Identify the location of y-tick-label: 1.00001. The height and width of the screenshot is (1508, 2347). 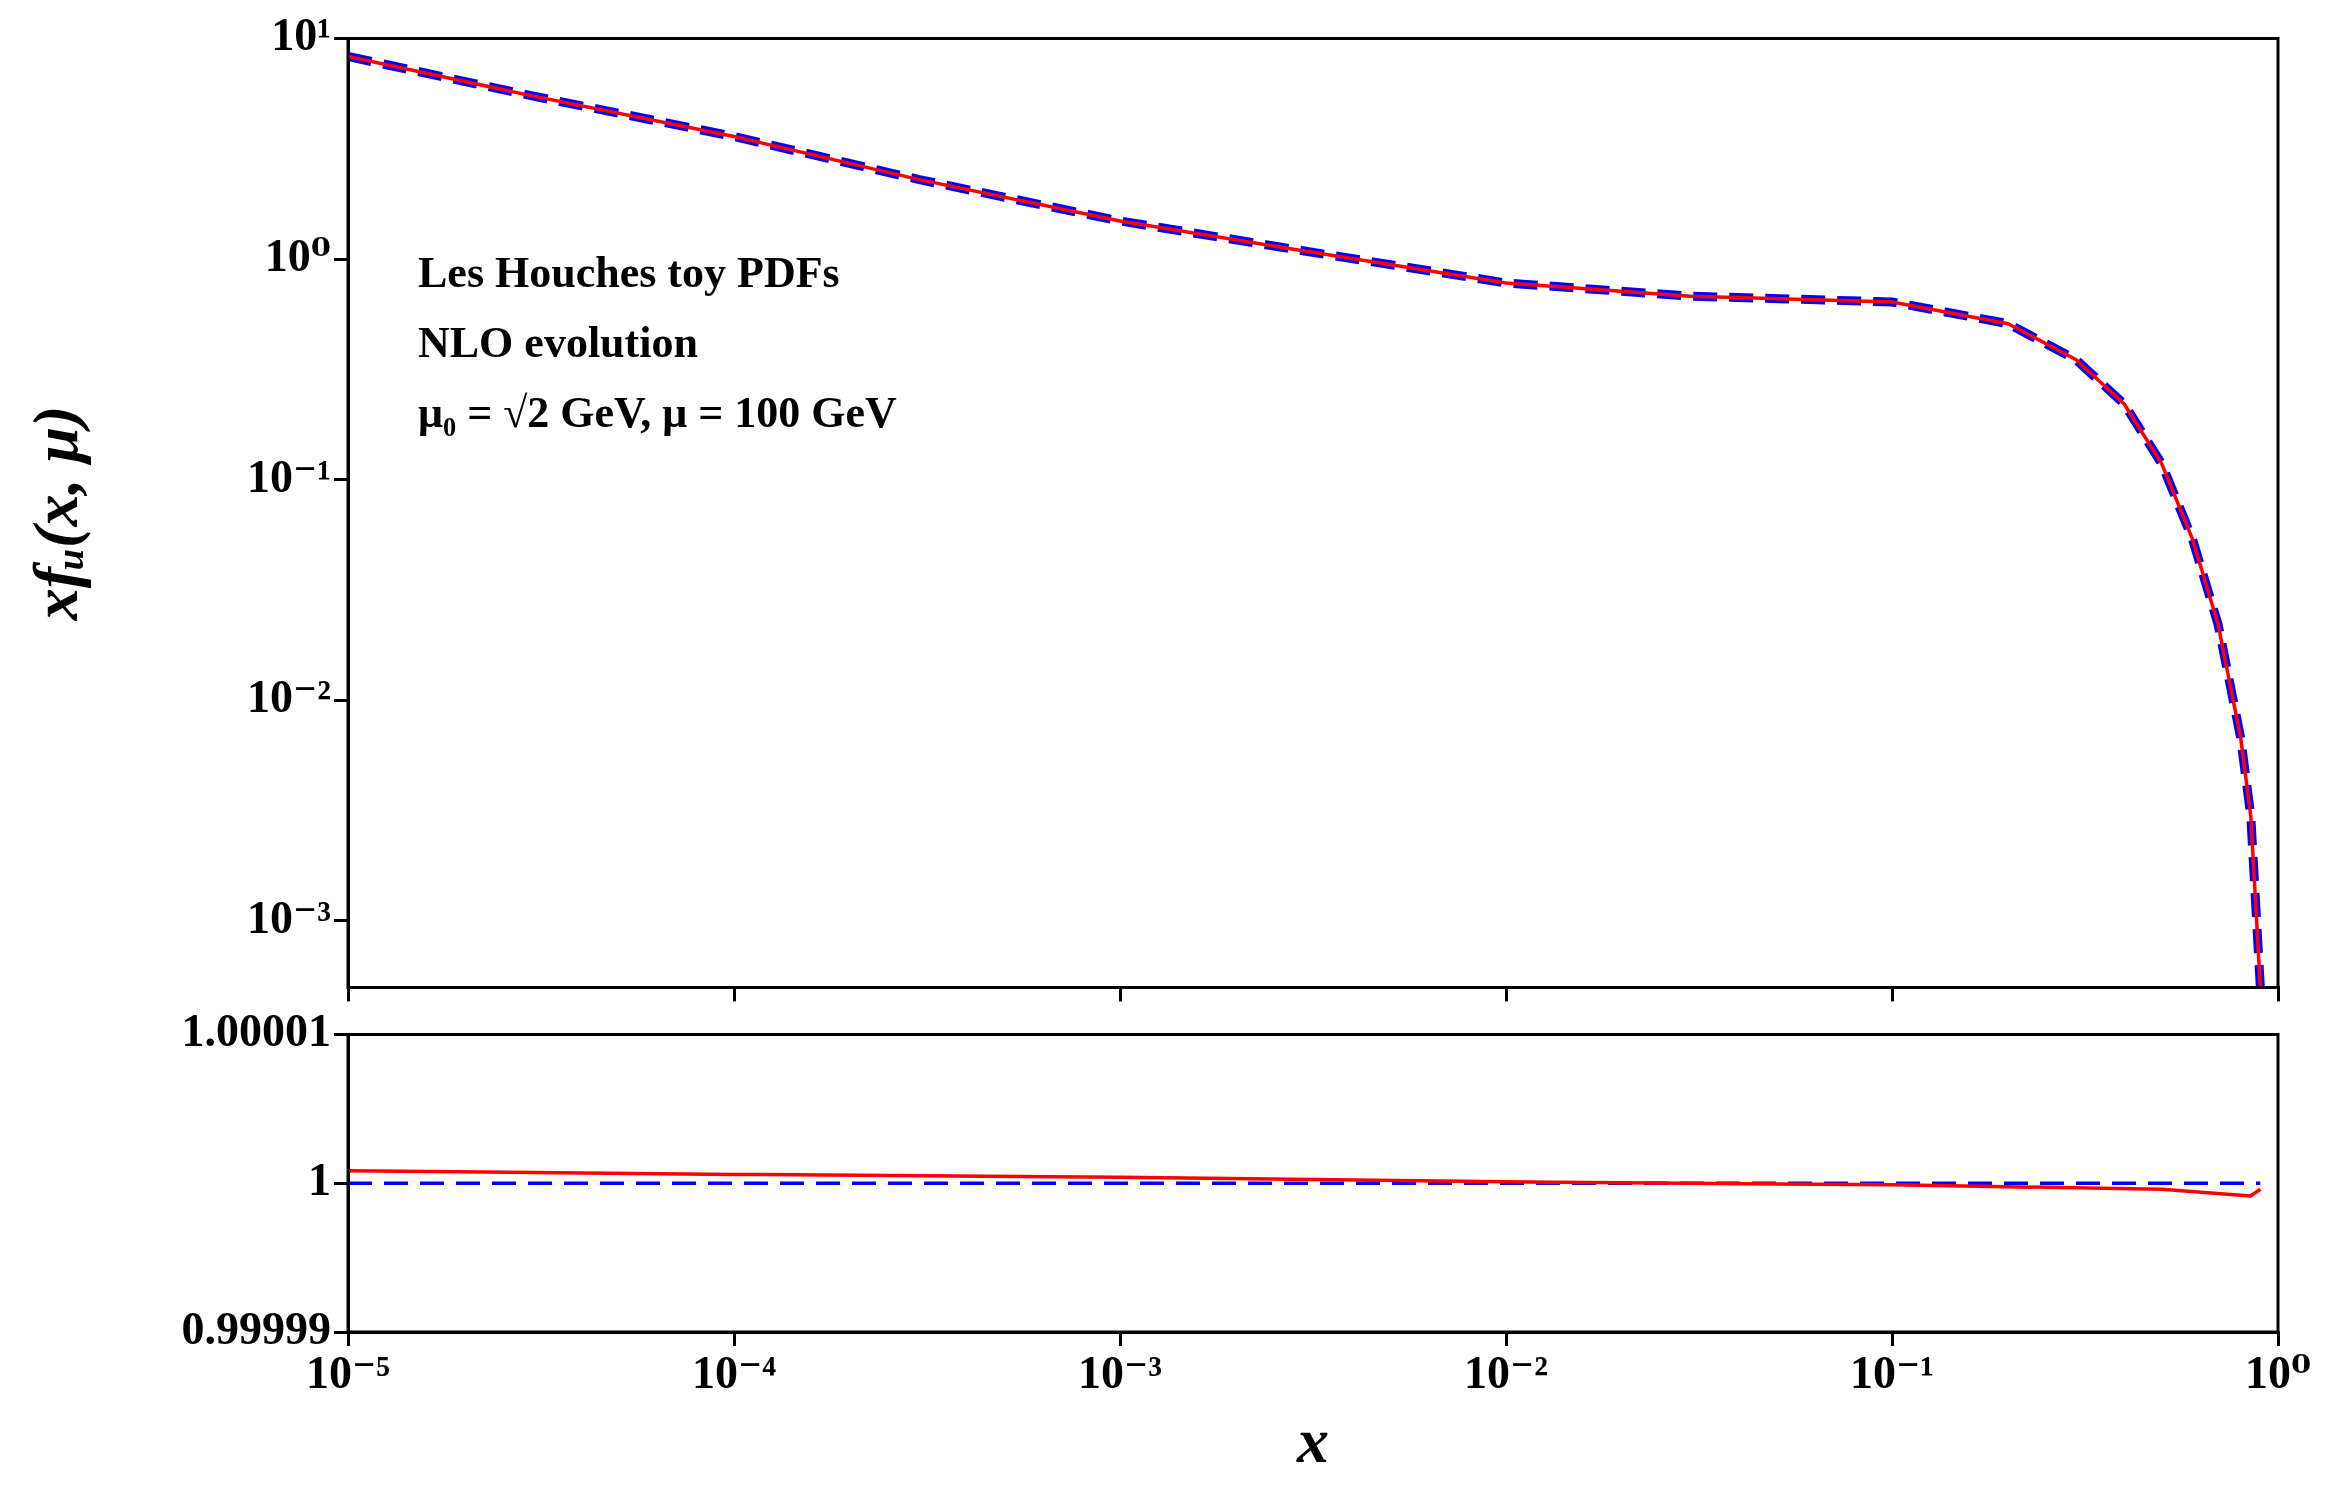
(256, 1031).